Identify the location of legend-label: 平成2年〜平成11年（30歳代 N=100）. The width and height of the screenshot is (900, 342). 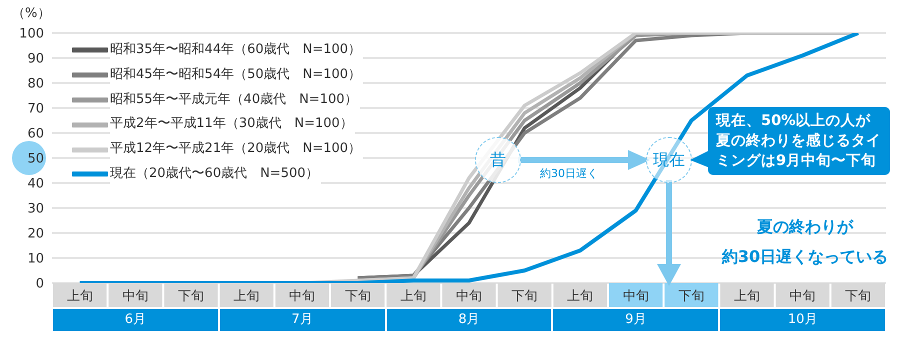
(232, 125).